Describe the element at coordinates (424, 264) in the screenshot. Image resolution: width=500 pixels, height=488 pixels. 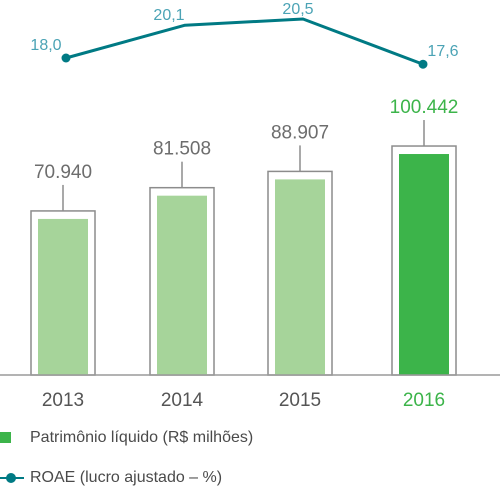
I see `bar-2016` at that location.